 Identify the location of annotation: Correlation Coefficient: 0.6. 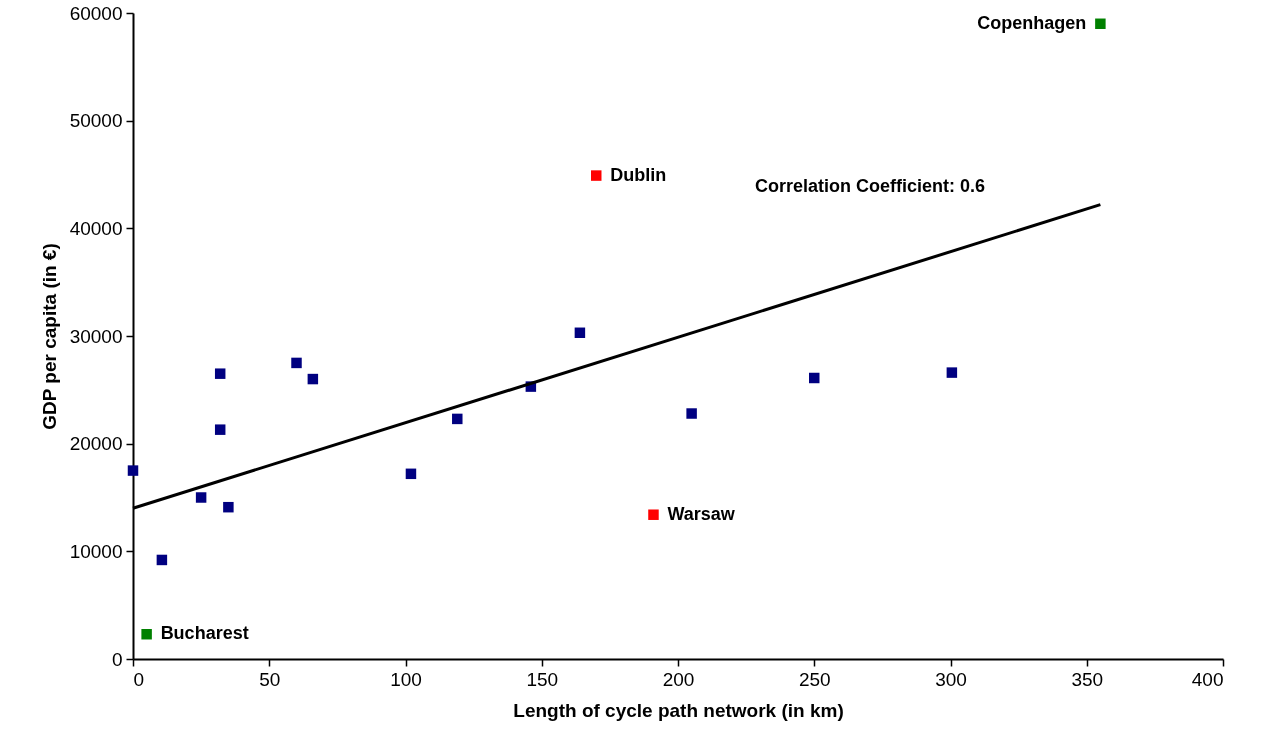
(870, 186).